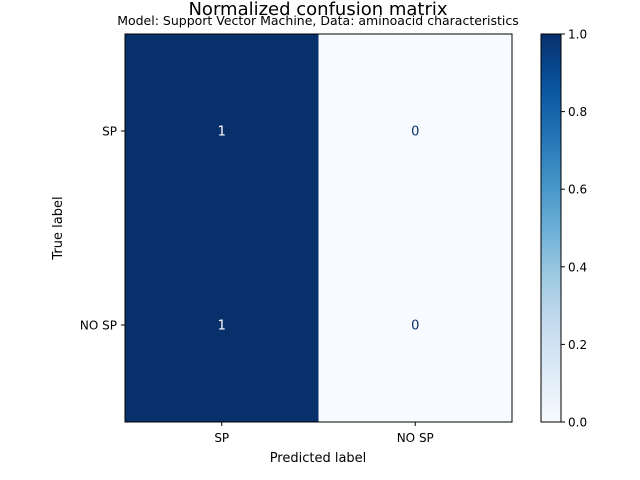  I want to click on colorbar-tick-label: 0.0, so click(577, 423).